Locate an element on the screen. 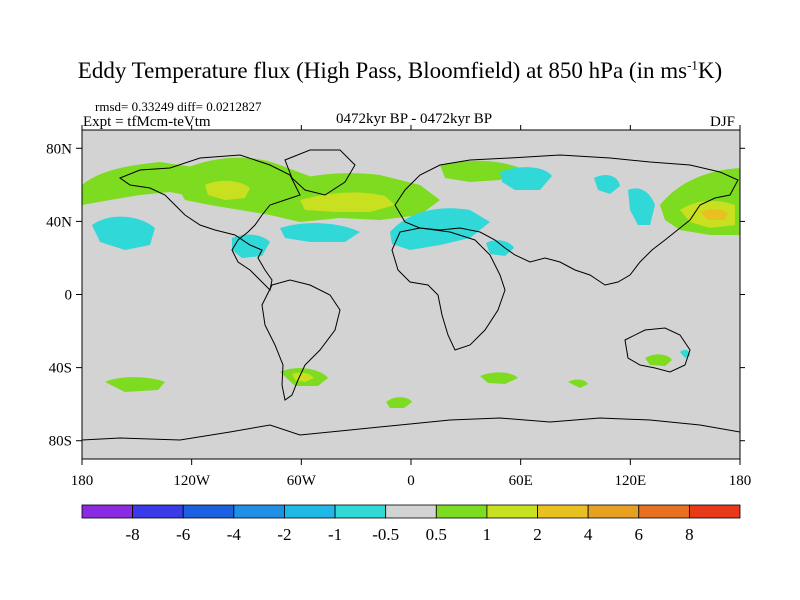  x-tick-label: 120E is located at coordinates (630, 481).